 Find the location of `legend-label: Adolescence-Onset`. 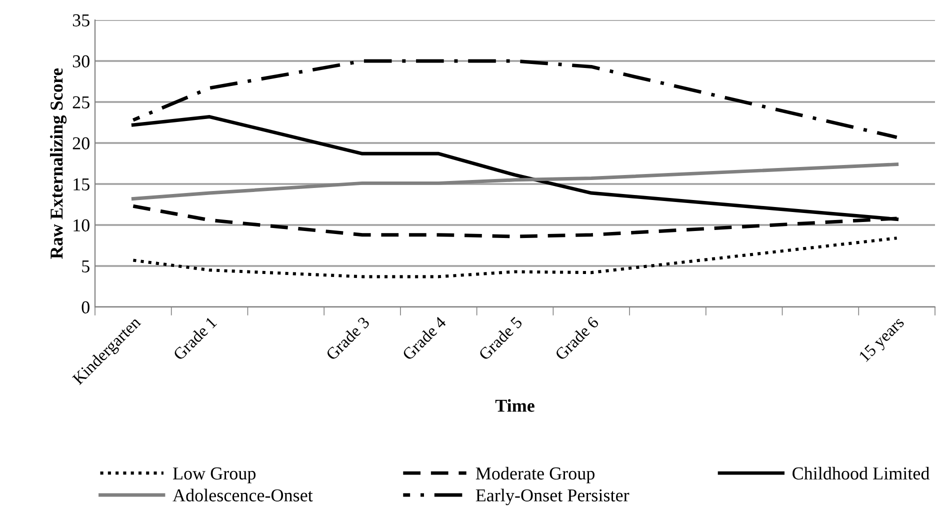

legend-label: Adolescence-Onset is located at coordinates (242, 495).